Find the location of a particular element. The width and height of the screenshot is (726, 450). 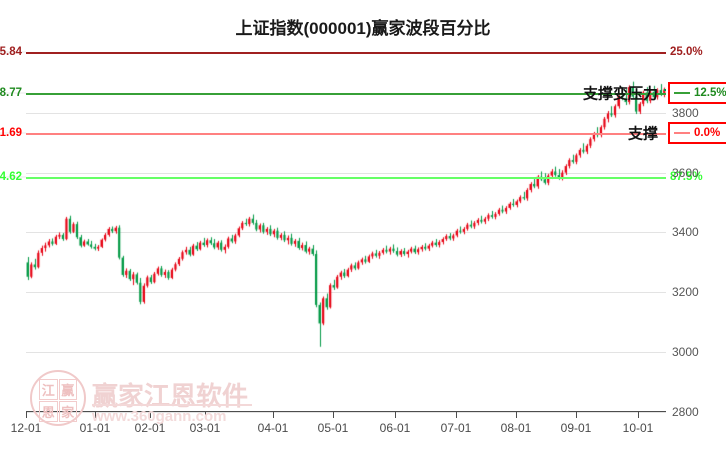

y-axis-tick-label: 3200 is located at coordinates (685, 292).